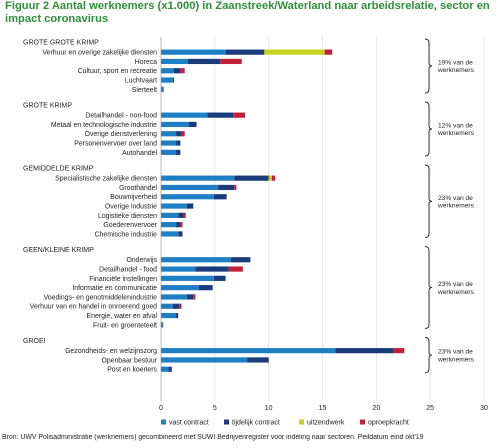  What do you see at coordinates (388, 423) in the screenshot?
I see `legend-label: oproepkracht` at bounding box center [388, 423].